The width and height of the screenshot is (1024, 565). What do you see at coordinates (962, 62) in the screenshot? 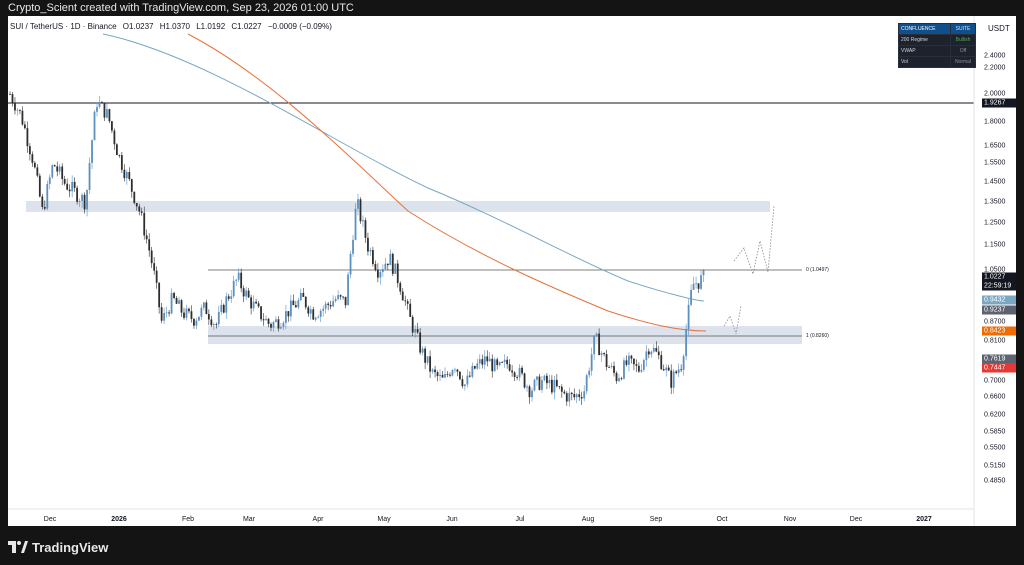
I see `confluence-row-value: Normal` at bounding box center [962, 62].